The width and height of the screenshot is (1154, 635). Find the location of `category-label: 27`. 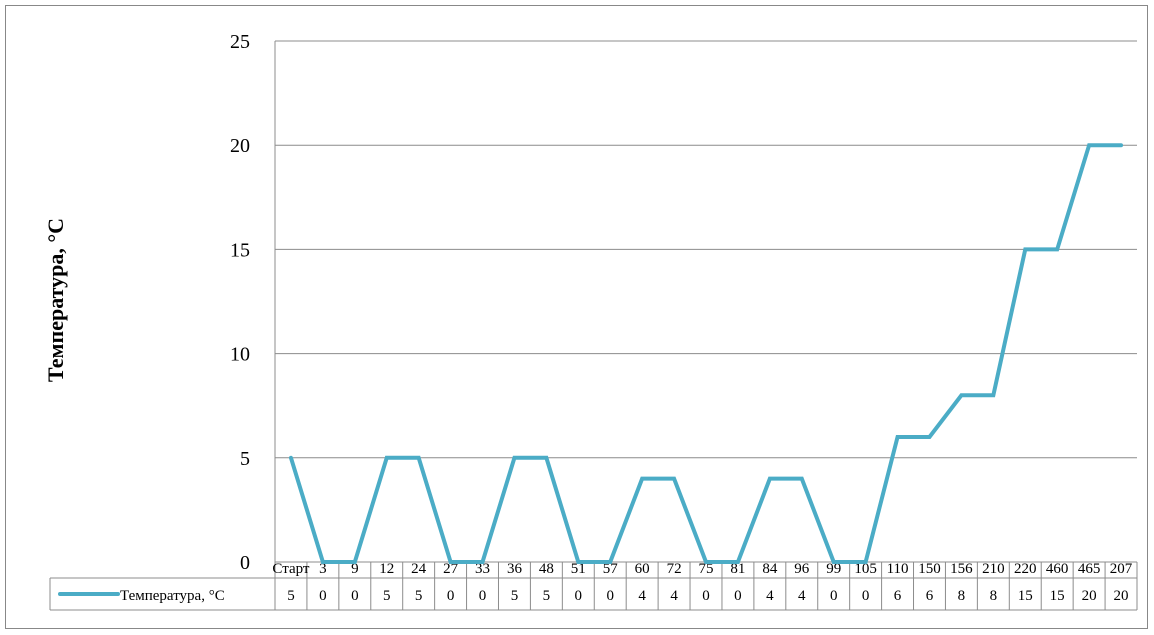

category-label: 27 is located at coordinates (451, 569).